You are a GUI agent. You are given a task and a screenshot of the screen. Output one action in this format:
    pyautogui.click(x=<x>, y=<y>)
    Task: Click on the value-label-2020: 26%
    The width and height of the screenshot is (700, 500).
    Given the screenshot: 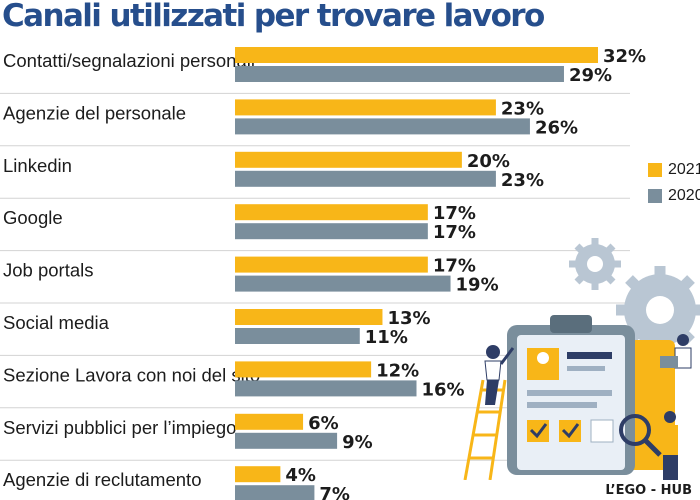 What is the action you would take?
    pyautogui.click(x=556, y=127)
    